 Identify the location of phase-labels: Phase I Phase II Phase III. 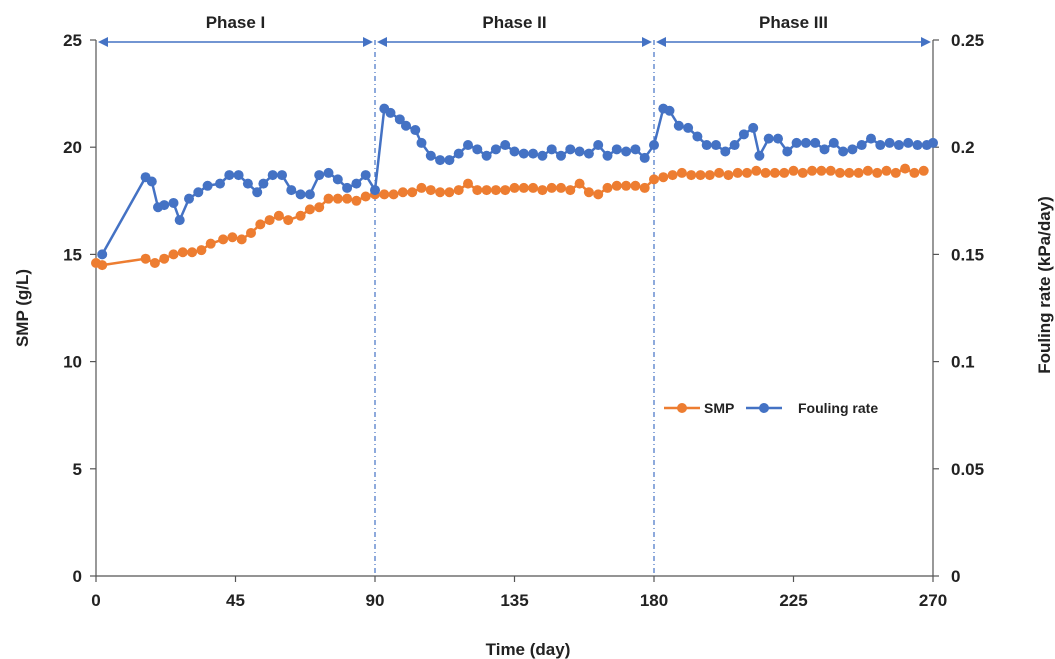
(517, 22).